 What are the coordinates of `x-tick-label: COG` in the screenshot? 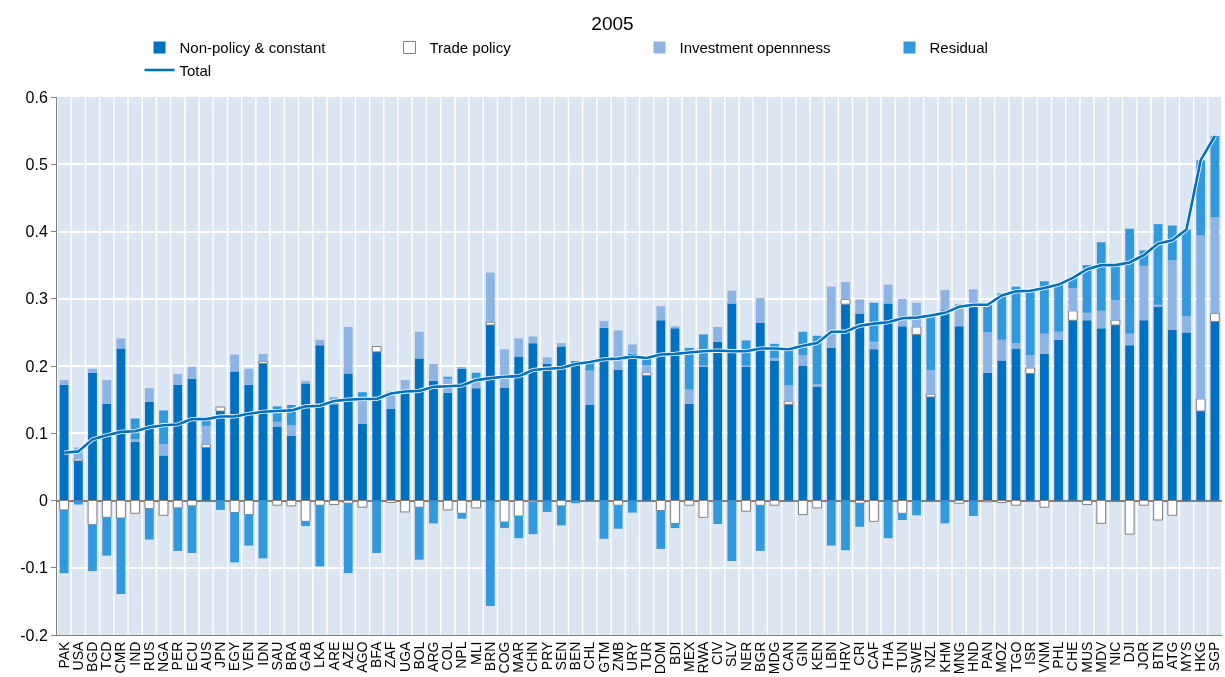 It's located at (504, 657).